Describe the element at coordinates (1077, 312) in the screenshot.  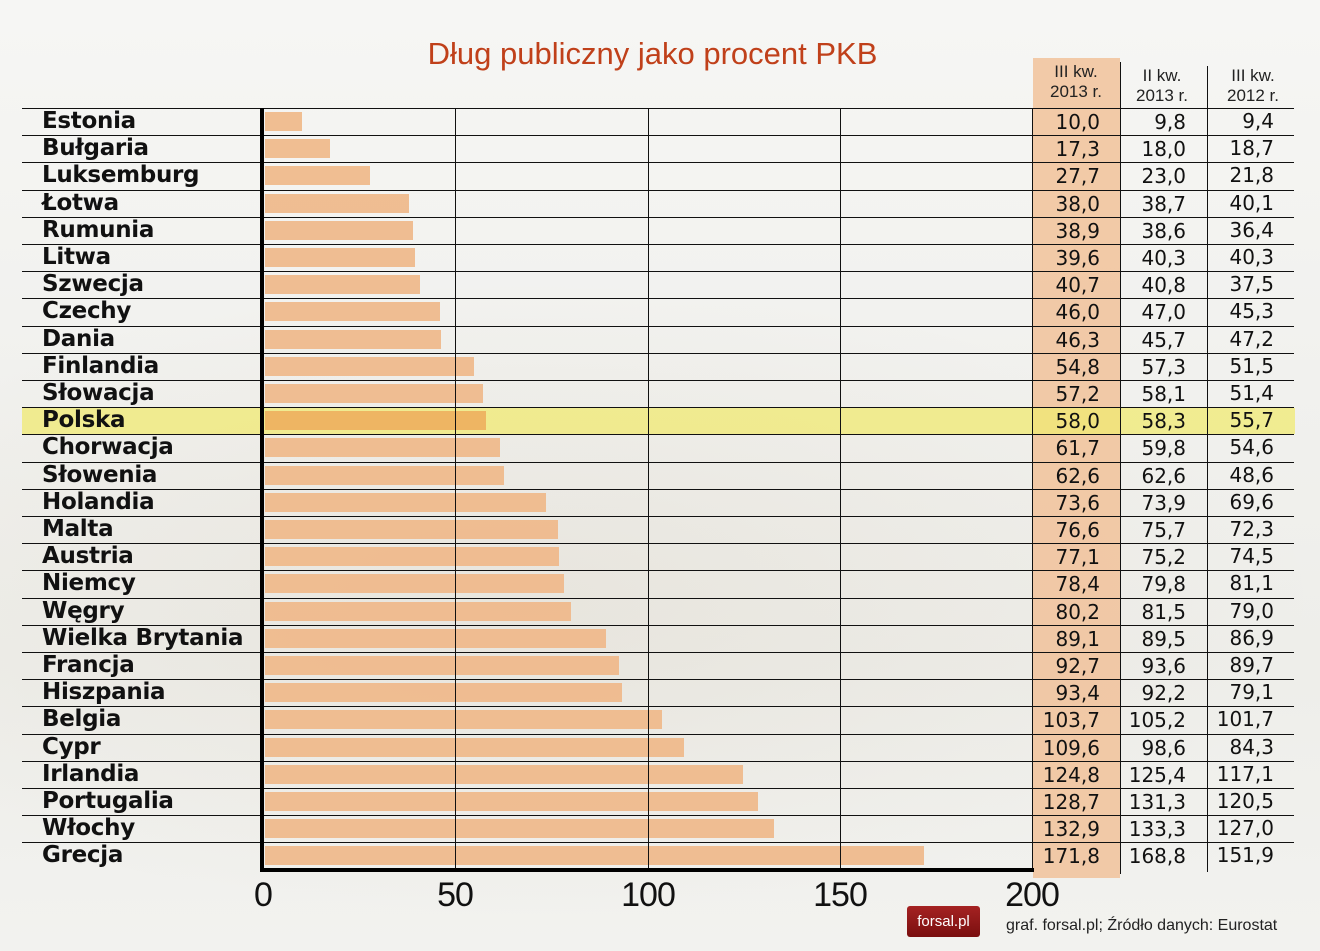
I see `cell-q3-2013: 46,0` at that location.